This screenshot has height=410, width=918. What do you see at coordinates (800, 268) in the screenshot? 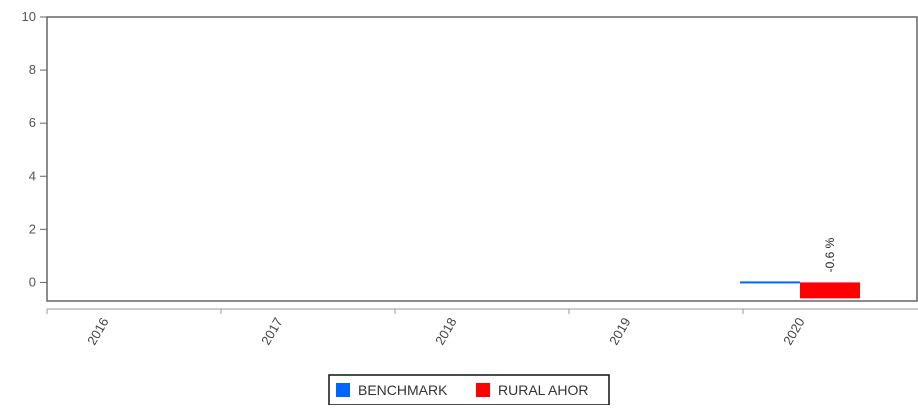
I see `bars: -0.6 %` at bounding box center [800, 268].